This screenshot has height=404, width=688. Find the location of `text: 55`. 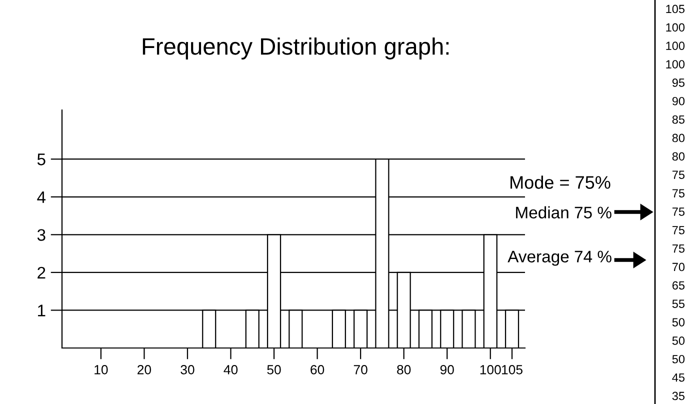

text: 55 is located at coordinates (678, 304).